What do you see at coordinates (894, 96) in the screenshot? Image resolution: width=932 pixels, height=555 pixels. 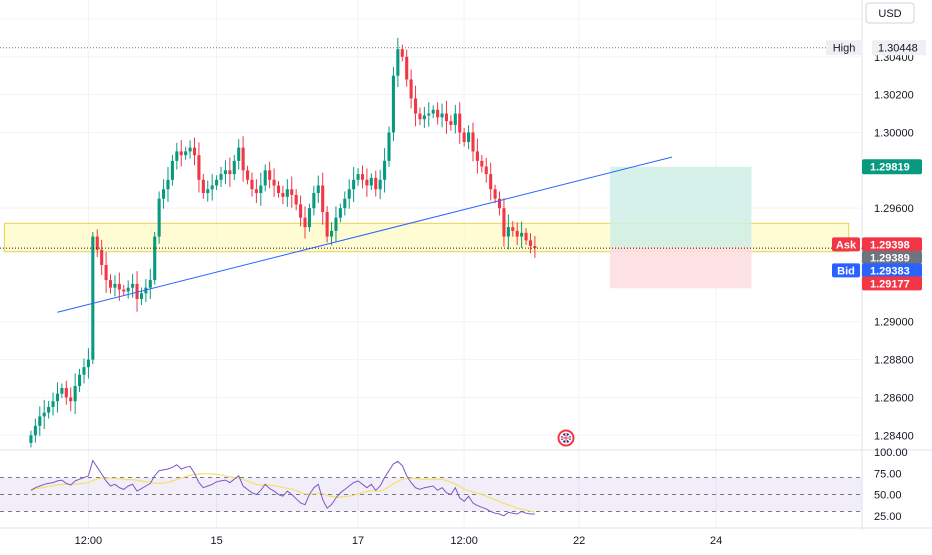 I see `price-tick-label: 1.30200` at bounding box center [894, 96].